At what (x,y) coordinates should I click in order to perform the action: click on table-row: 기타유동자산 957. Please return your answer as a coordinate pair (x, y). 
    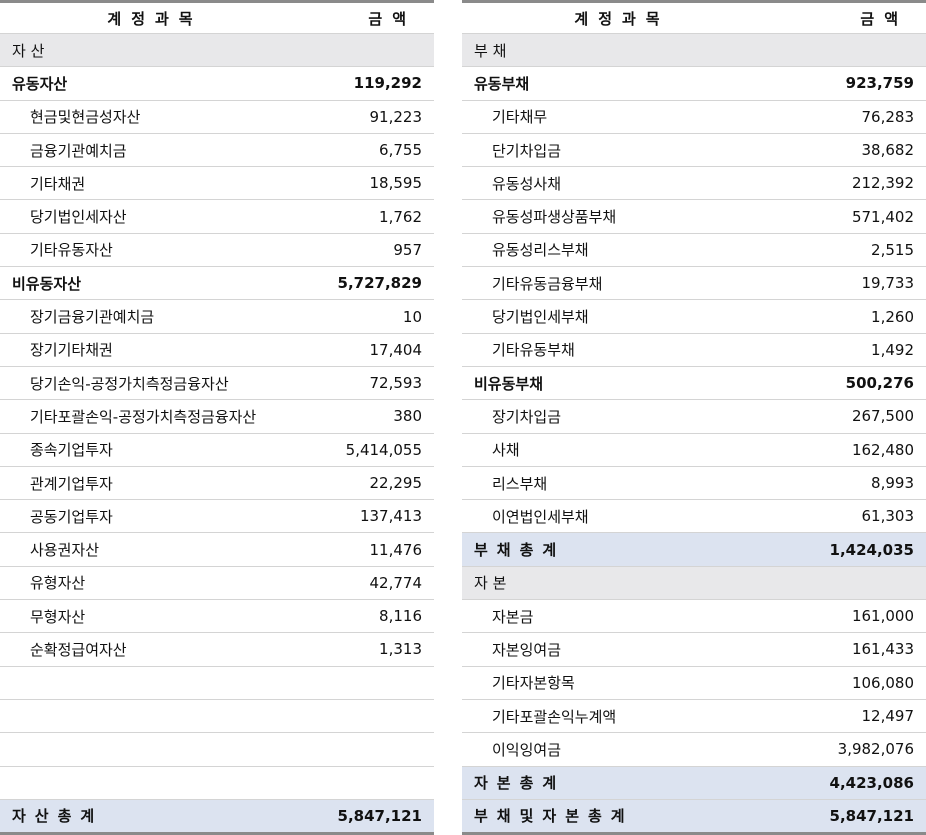
    Looking at the image, I should click on (217, 250).